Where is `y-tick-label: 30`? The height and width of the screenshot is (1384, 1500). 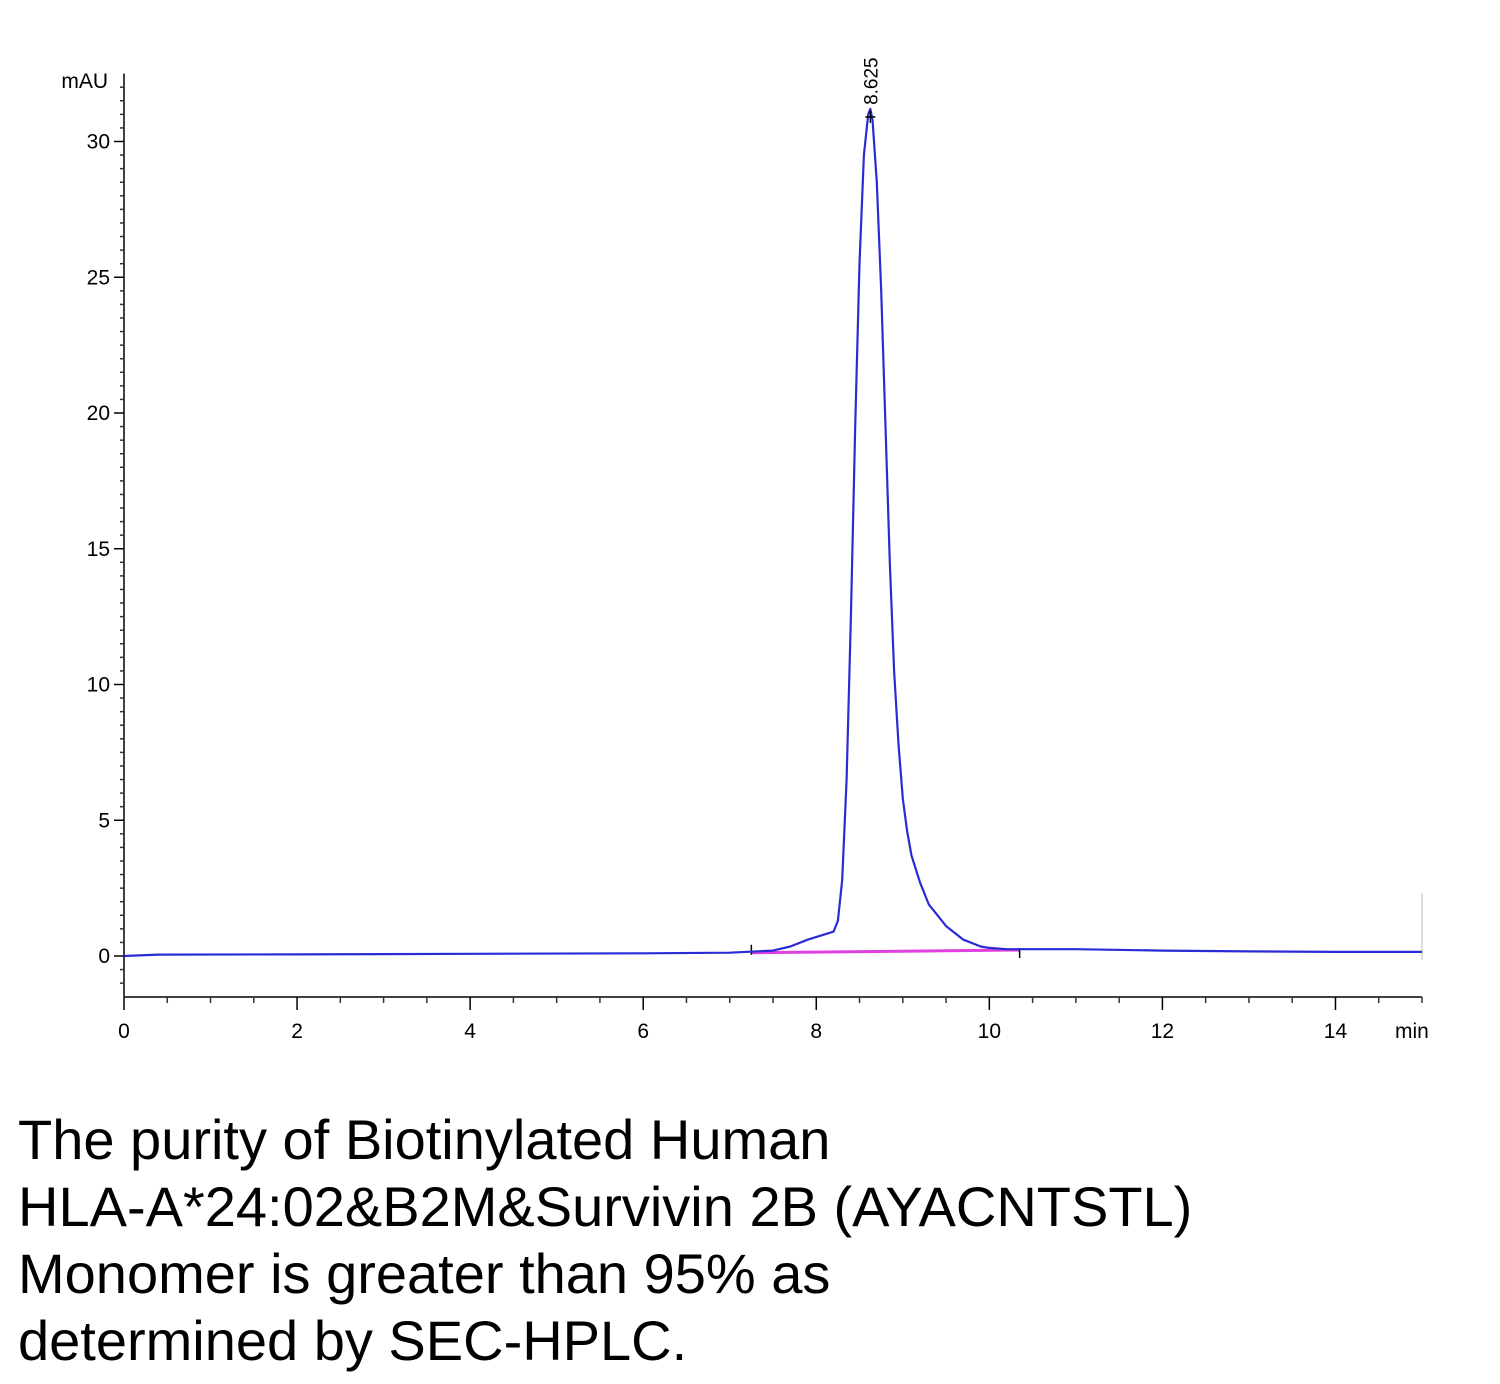
y-tick-label: 30 is located at coordinates (98, 142).